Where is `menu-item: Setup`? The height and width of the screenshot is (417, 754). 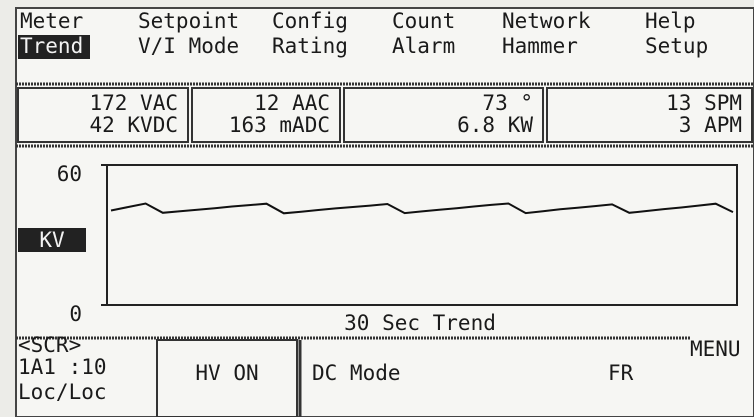 menu-item: Setup is located at coordinates (676, 46).